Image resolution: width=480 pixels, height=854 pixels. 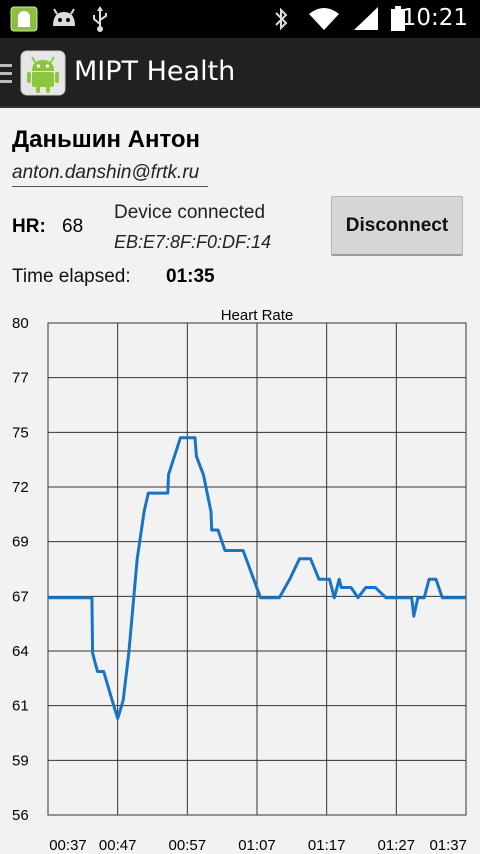 I want to click on chart-y-tick-label: 72, so click(x=20, y=487).